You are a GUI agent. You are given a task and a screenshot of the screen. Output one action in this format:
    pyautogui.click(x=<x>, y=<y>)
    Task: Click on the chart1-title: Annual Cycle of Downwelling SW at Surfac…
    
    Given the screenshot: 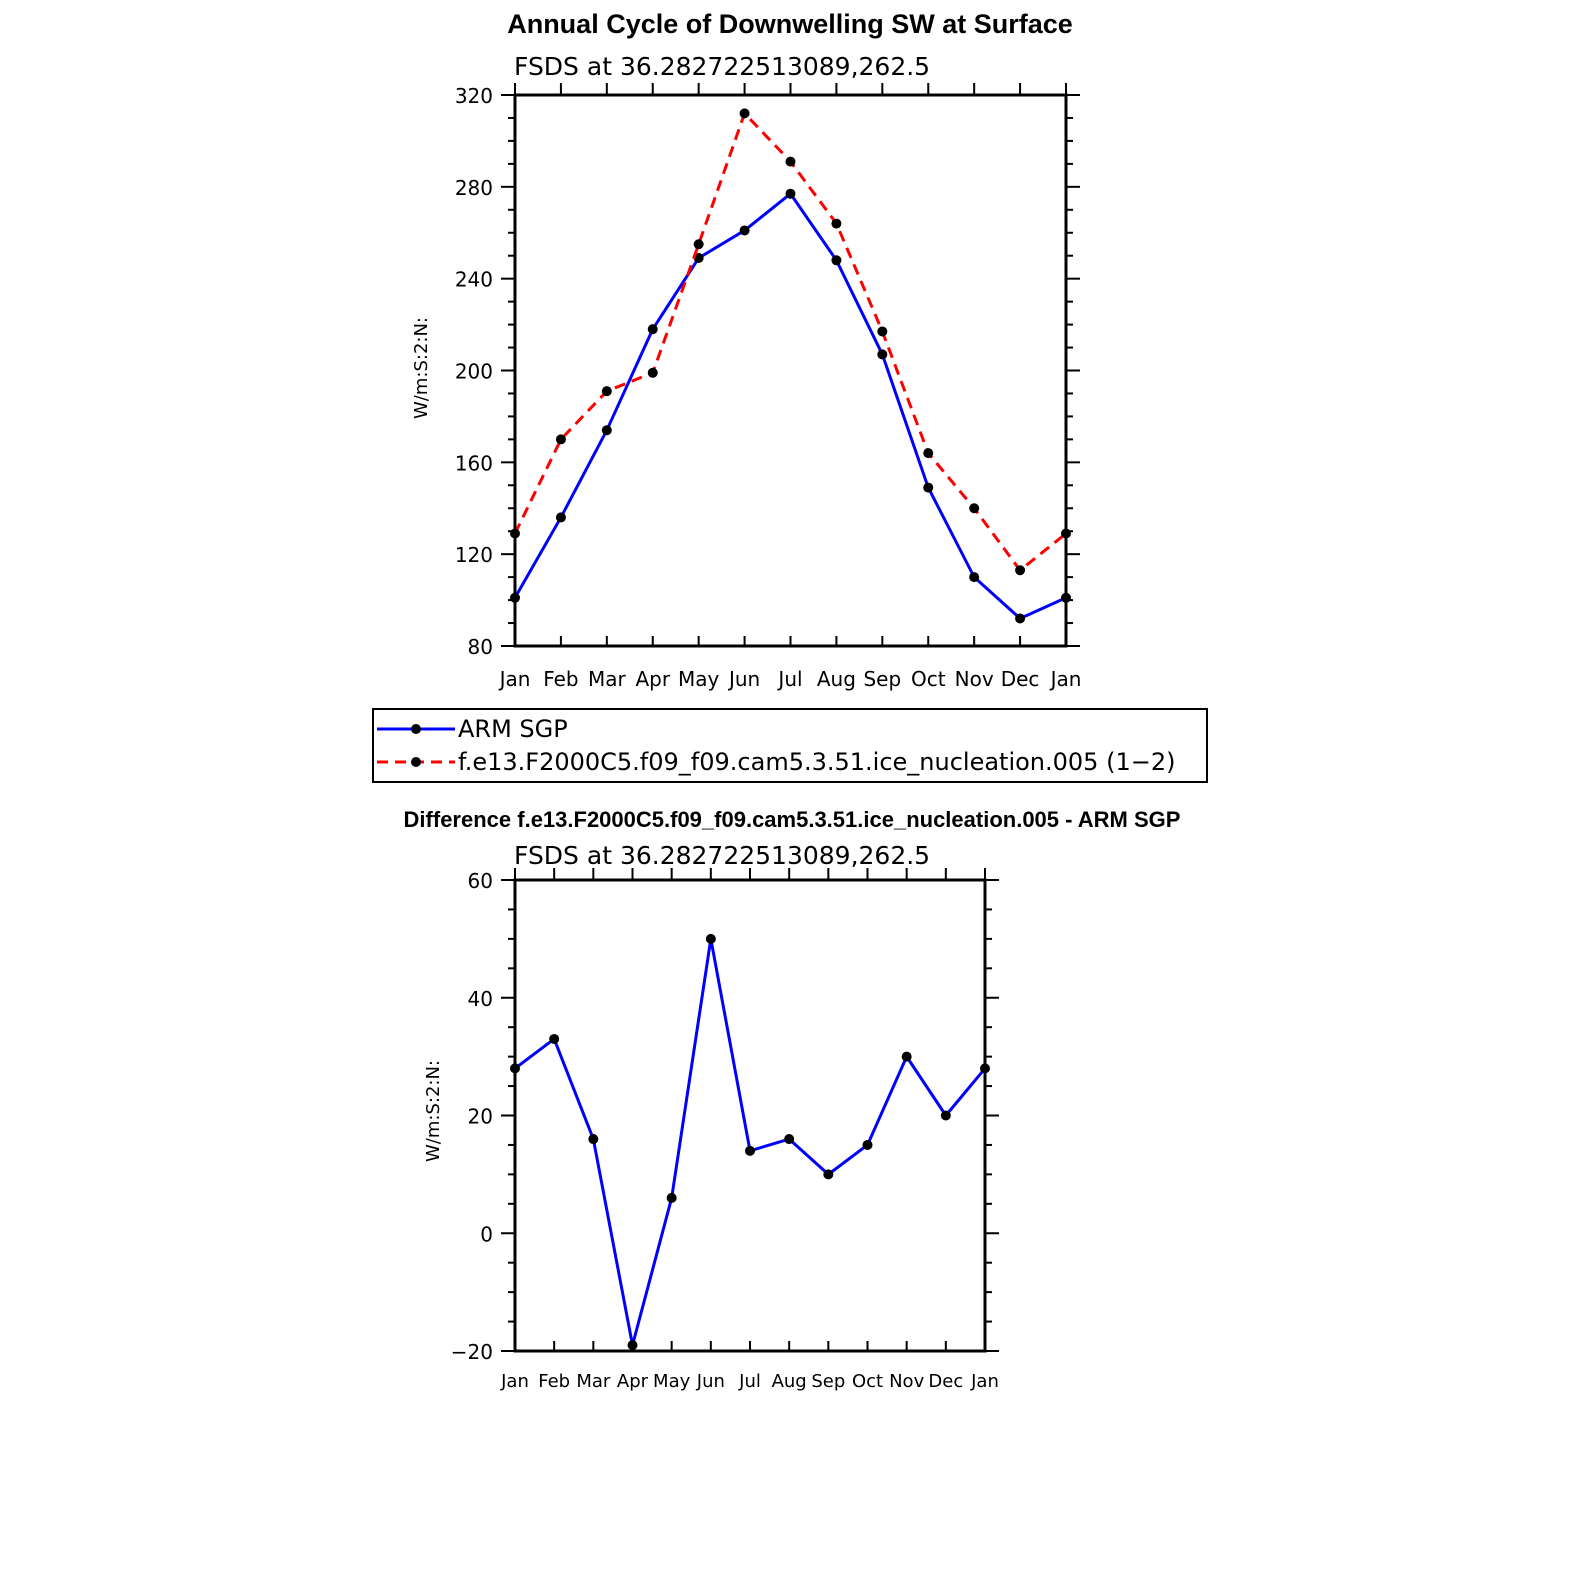 What is the action you would take?
    pyautogui.click(x=790, y=24)
    